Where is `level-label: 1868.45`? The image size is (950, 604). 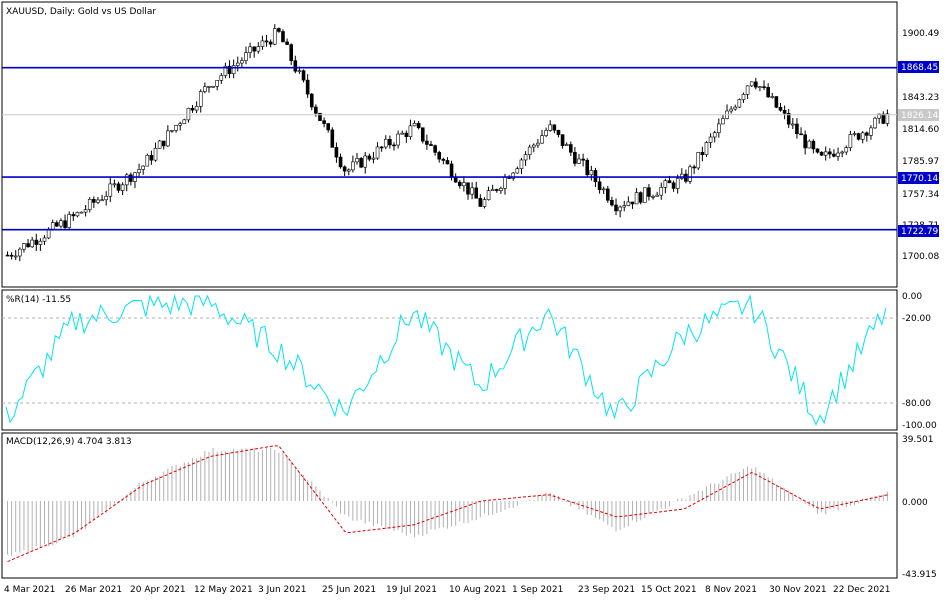
level-label: 1868.45 is located at coordinates (919, 68).